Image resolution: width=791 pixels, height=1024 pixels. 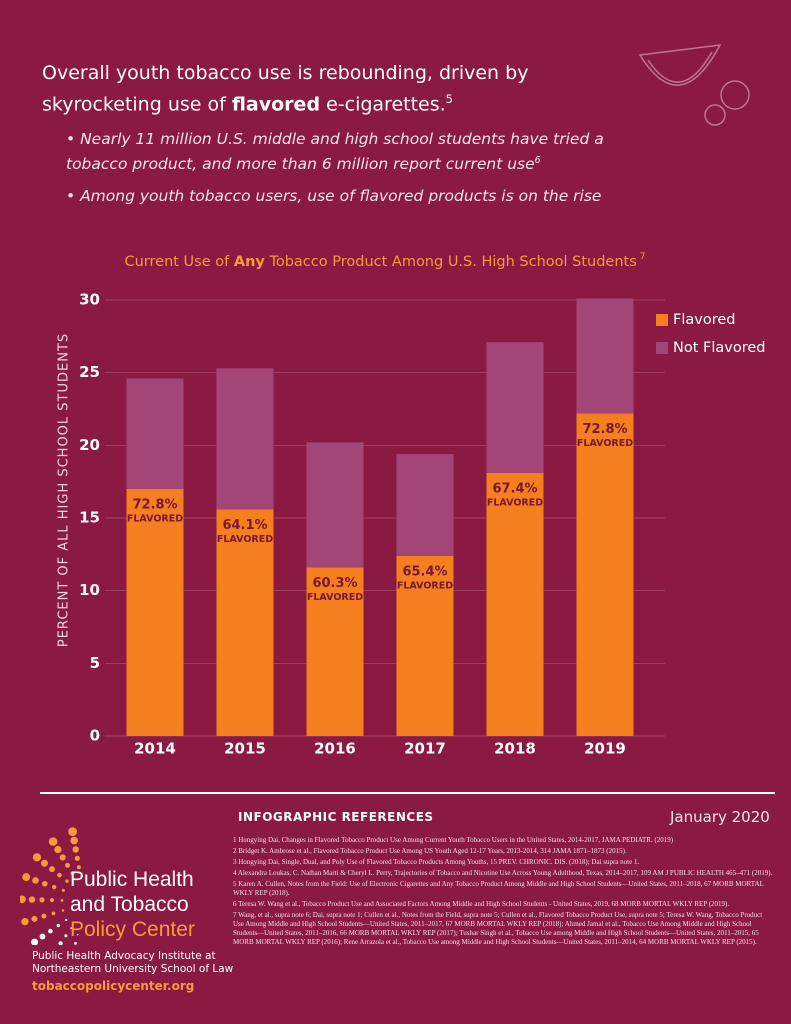 I want to click on references-date: January 2020, so click(x=720, y=817).